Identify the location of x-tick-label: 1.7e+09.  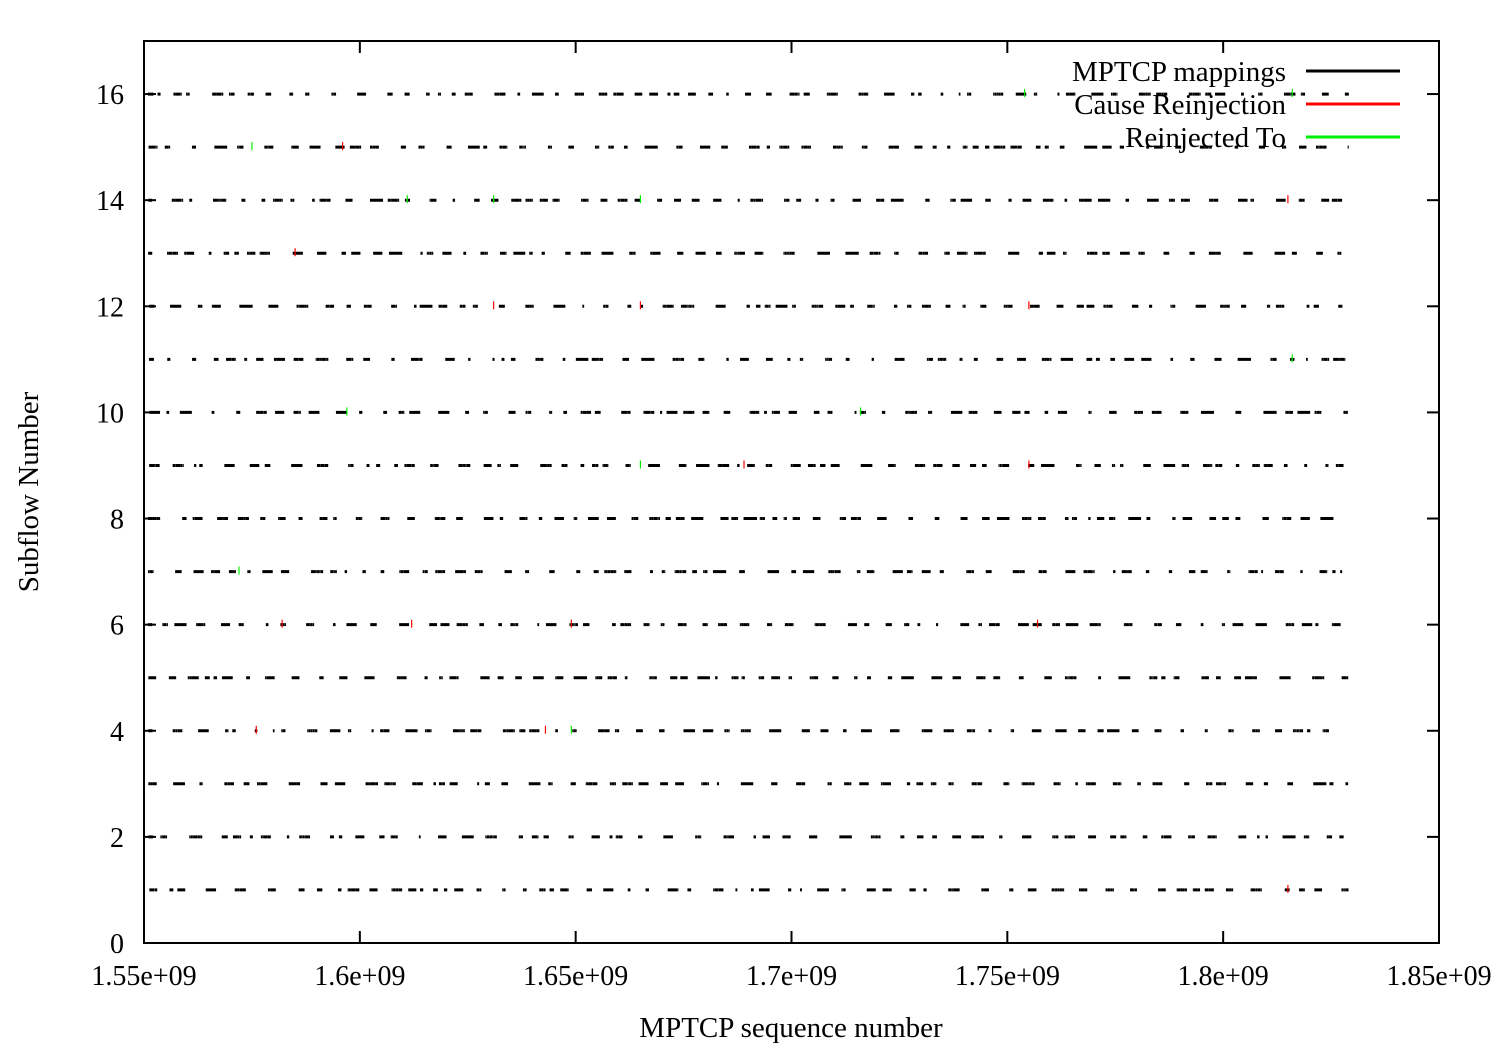
(791, 976).